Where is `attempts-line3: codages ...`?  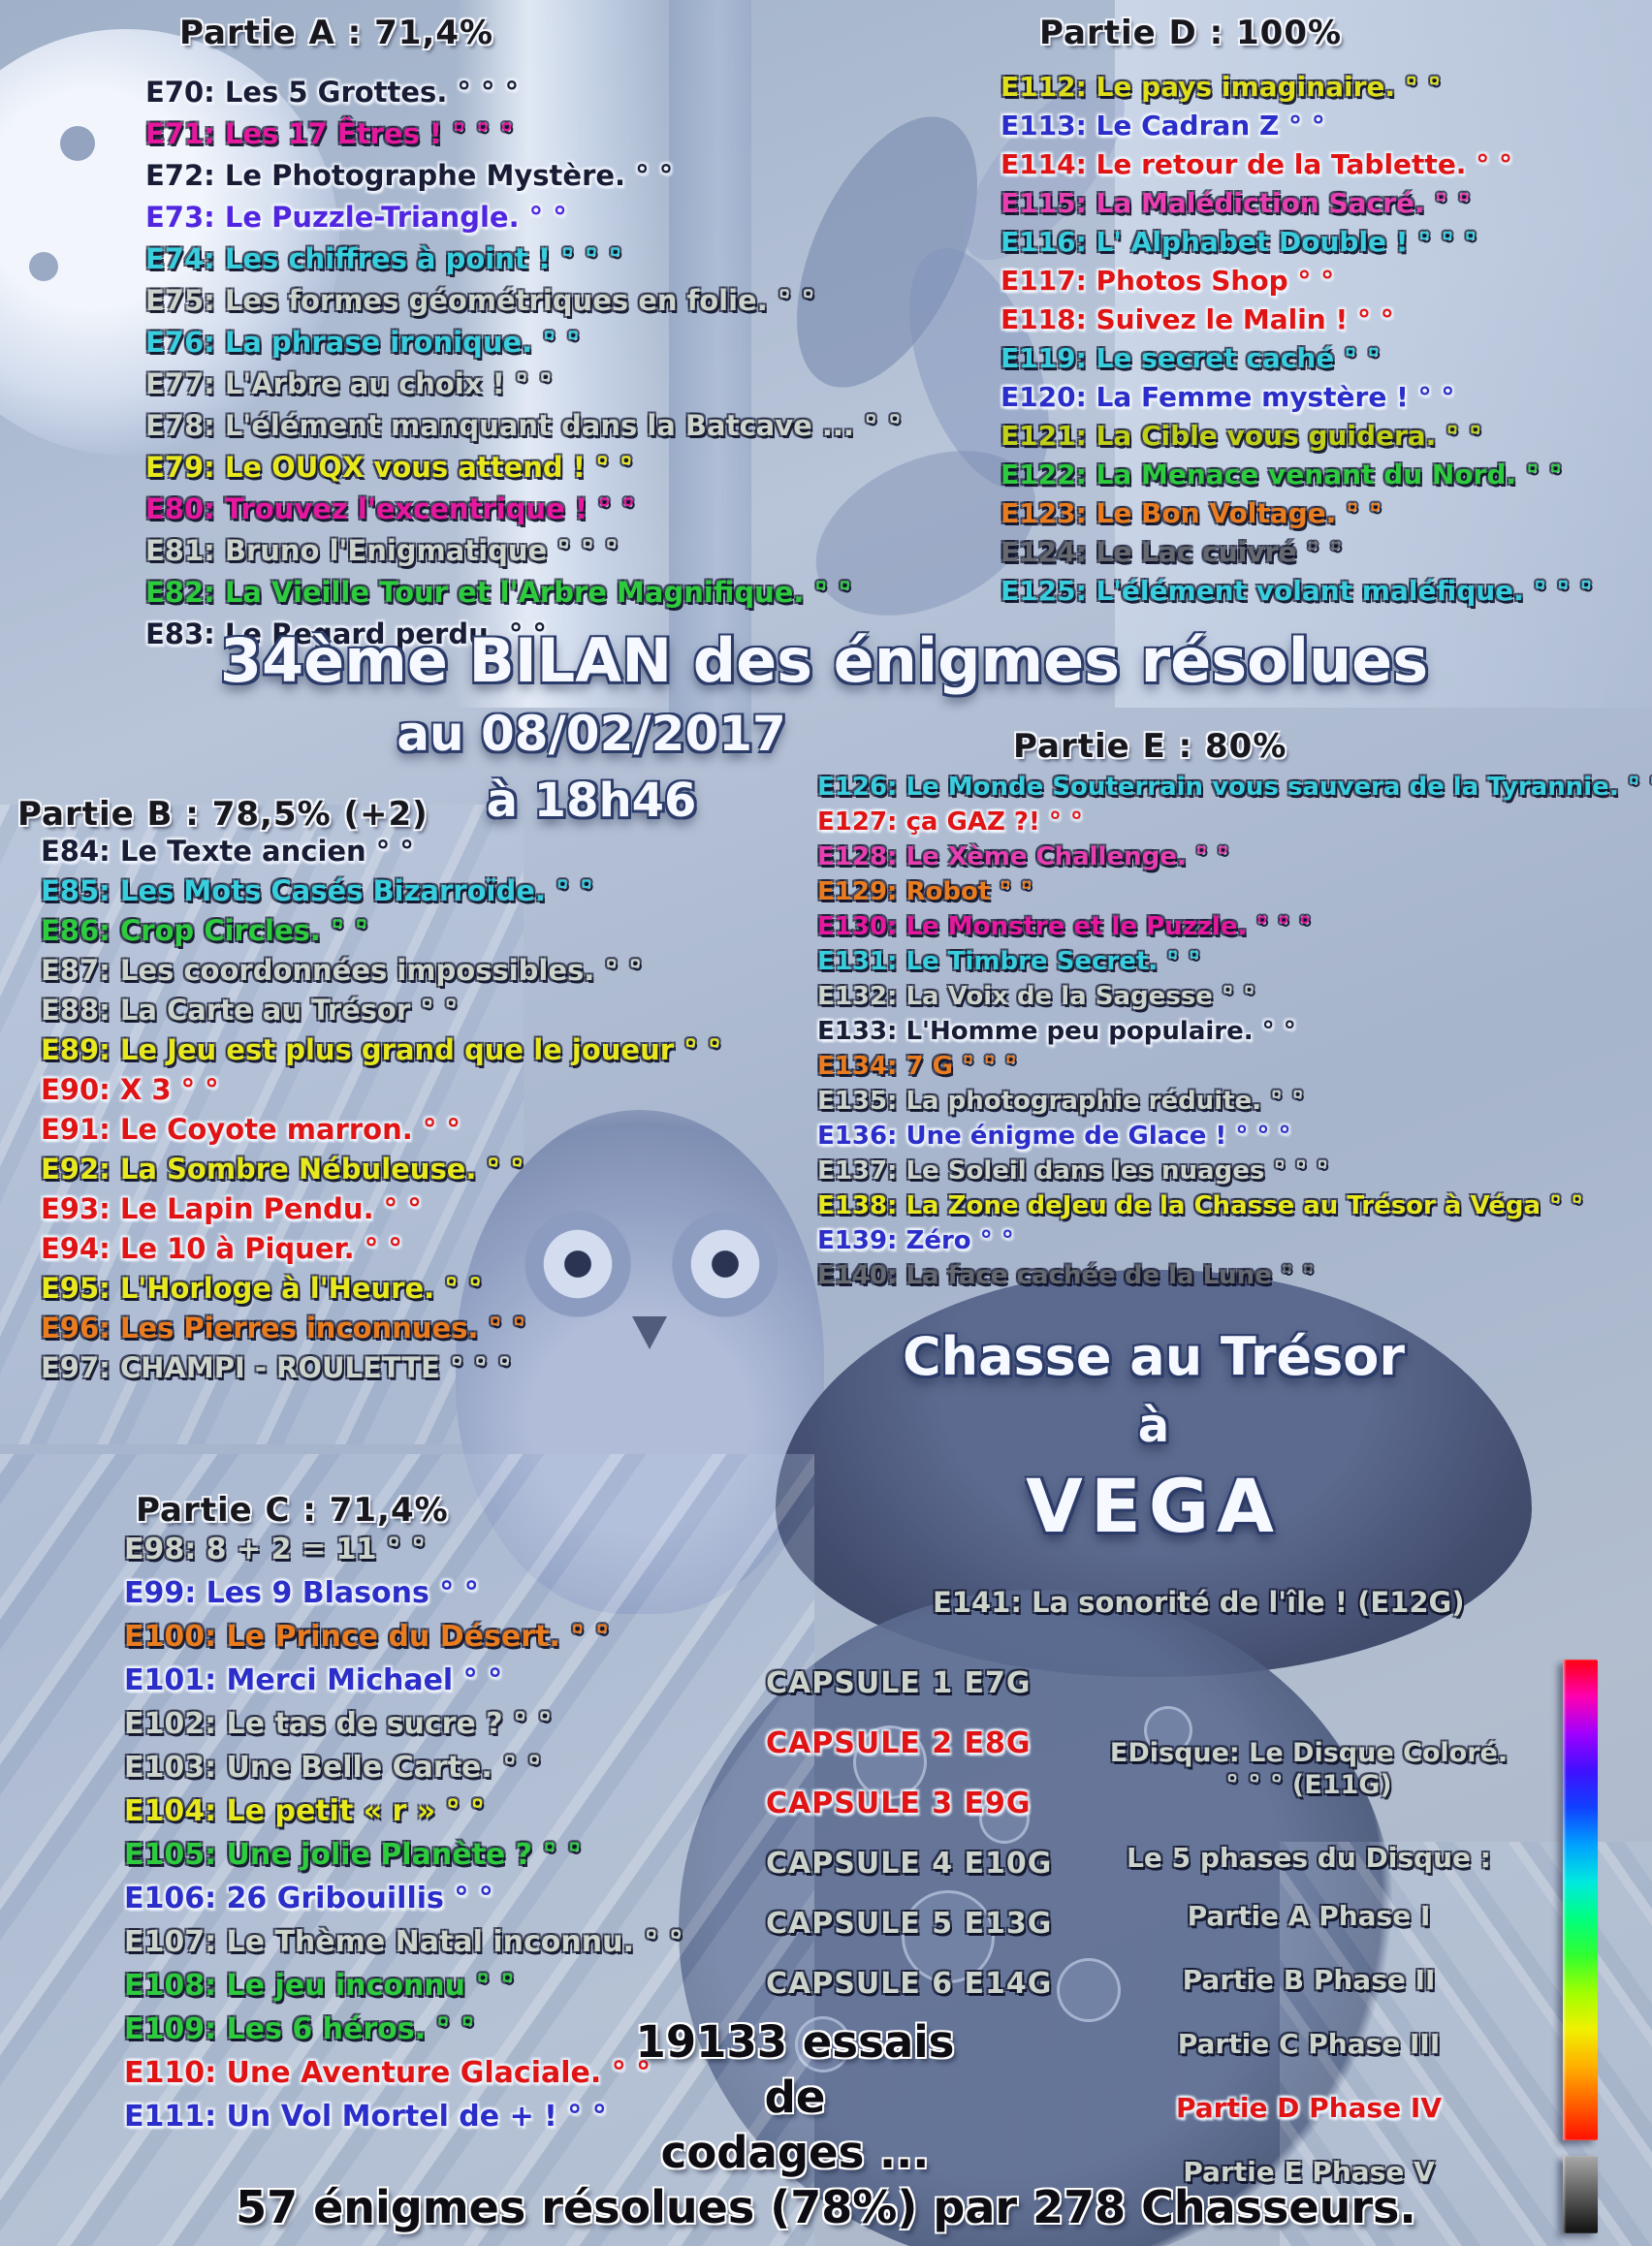 attempts-line3: codages ... is located at coordinates (795, 2152).